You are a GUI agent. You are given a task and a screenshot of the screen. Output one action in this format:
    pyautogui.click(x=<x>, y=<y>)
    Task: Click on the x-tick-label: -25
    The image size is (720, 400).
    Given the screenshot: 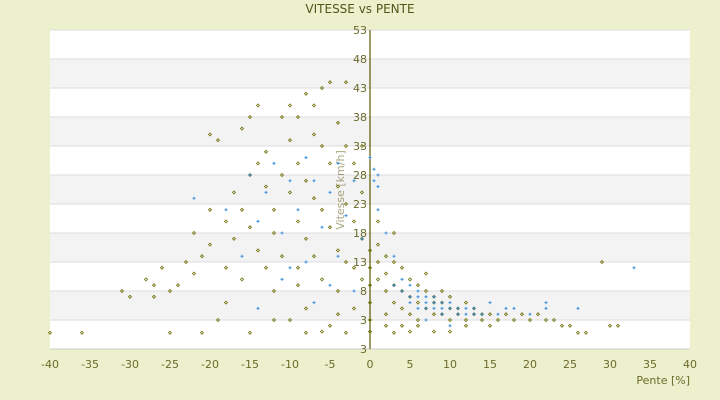 What is the action you would take?
    pyautogui.click(x=170, y=364)
    